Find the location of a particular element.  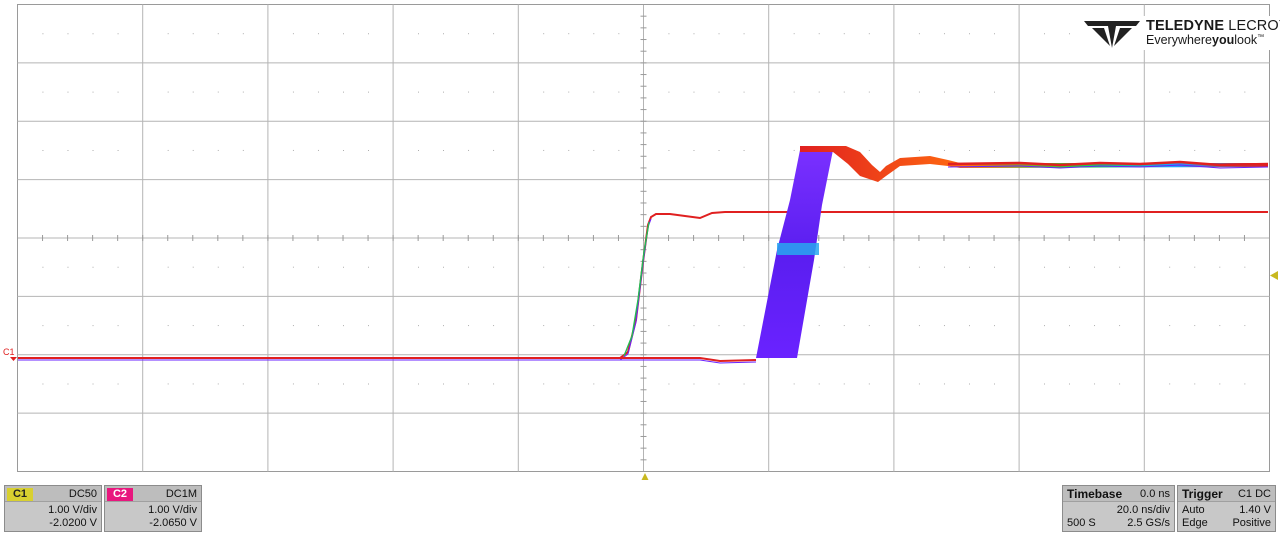

offset-c1: -2.0200 V is located at coordinates (73, 523).